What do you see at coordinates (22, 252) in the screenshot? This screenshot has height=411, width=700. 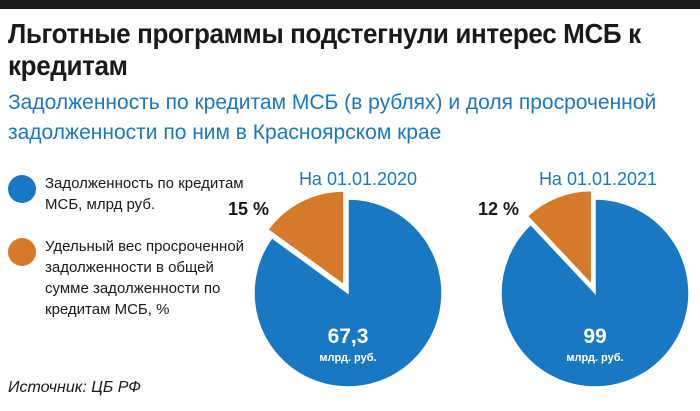 I see `legend-swatch-overdue` at bounding box center [22, 252].